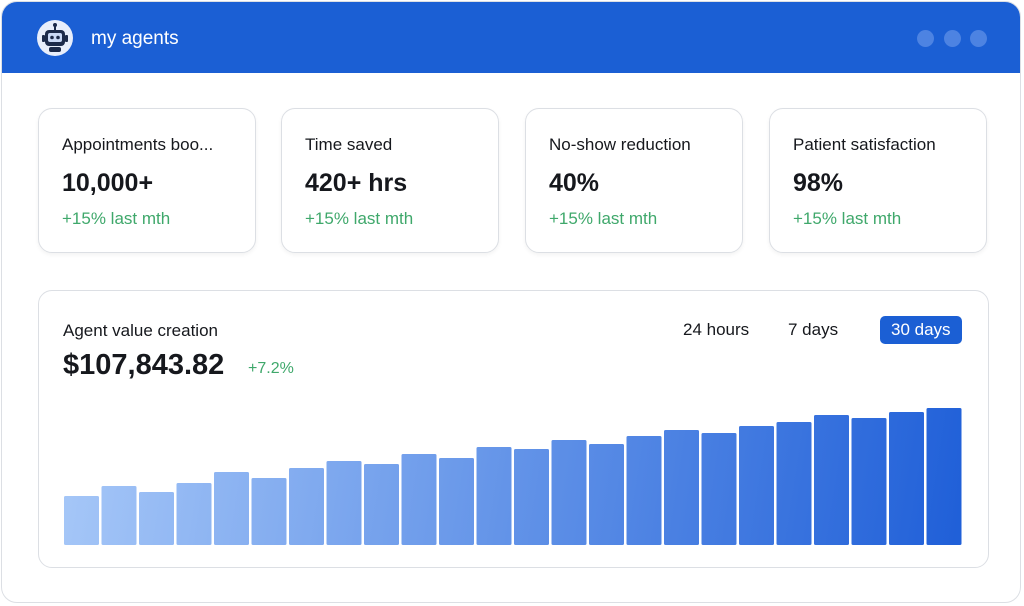 This screenshot has height=606, width=1024. What do you see at coordinates (574, 183) in the screenshot?
I see `stat-value: 40%` at bounding box center [574, 183].